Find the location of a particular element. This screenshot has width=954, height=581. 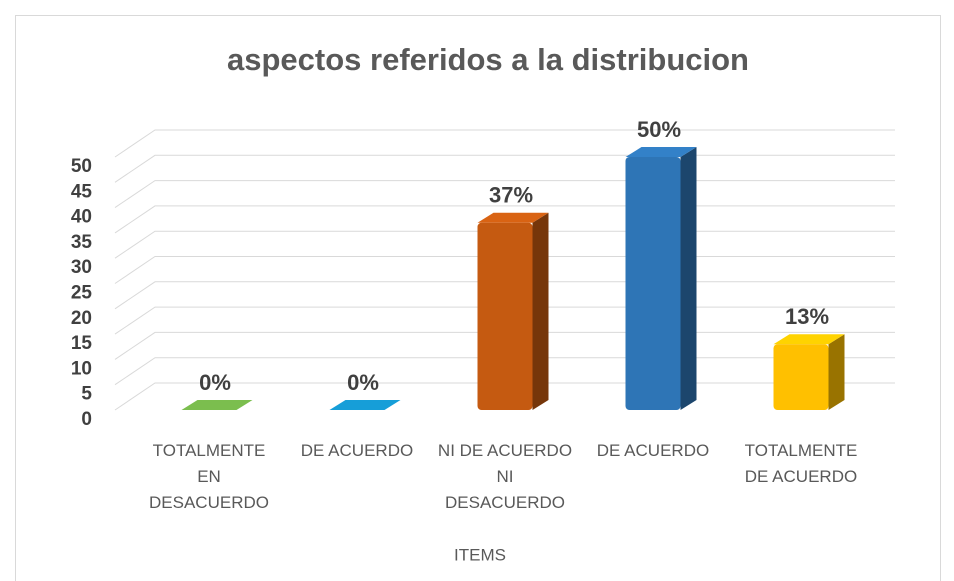

value-label: 50% is located at coordinates (659, 129).